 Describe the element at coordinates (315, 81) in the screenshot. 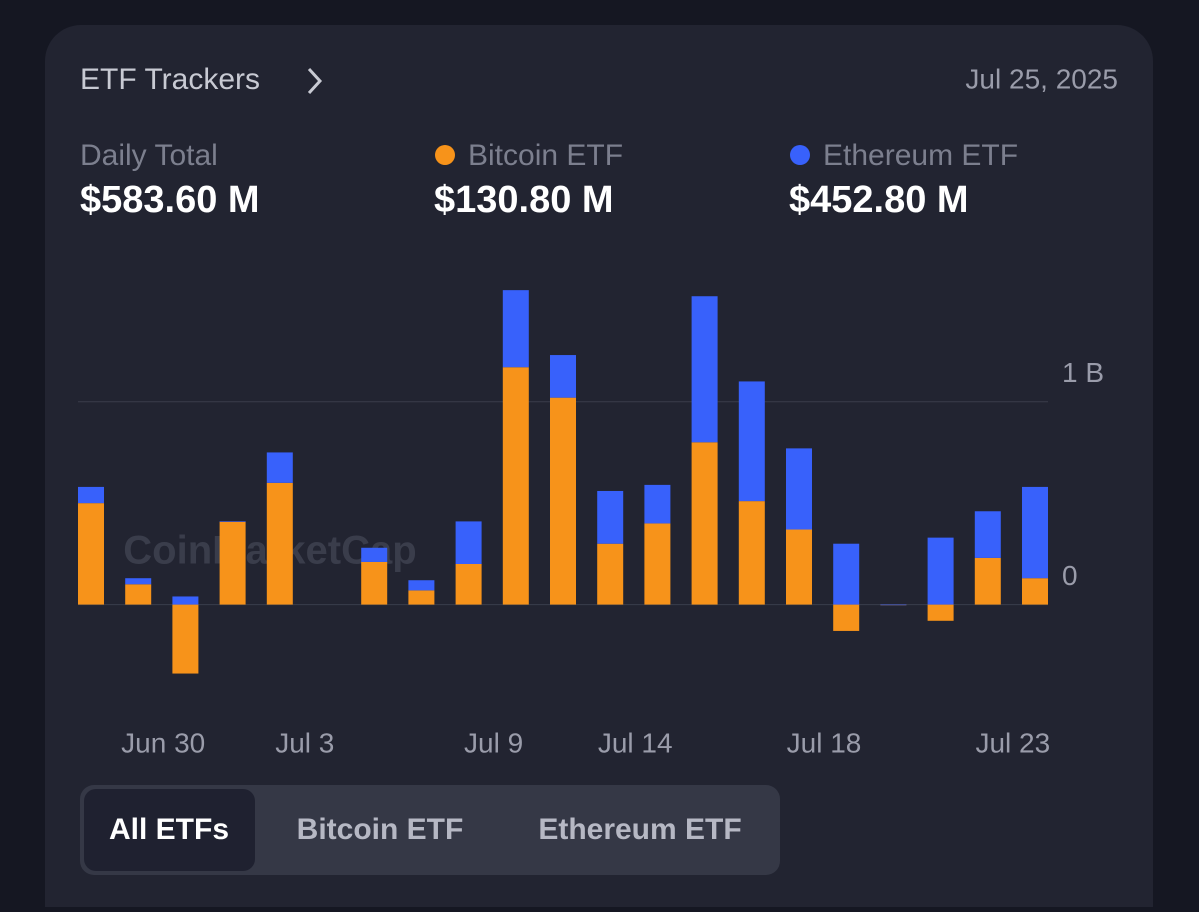

I see `chevron` at that location.